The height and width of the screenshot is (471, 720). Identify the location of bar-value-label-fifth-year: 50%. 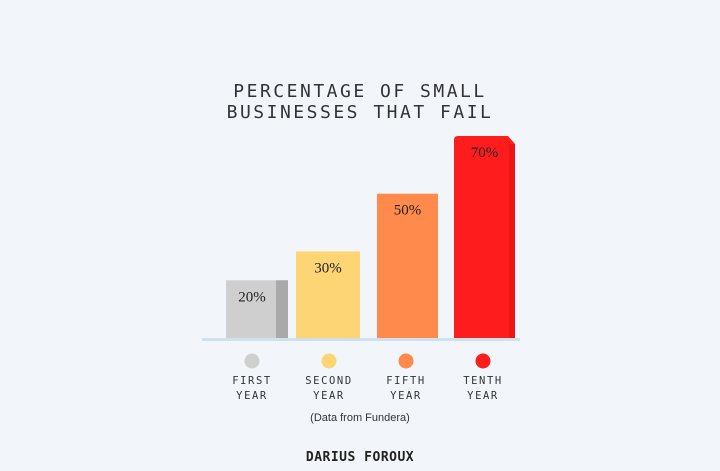
(408, 211).